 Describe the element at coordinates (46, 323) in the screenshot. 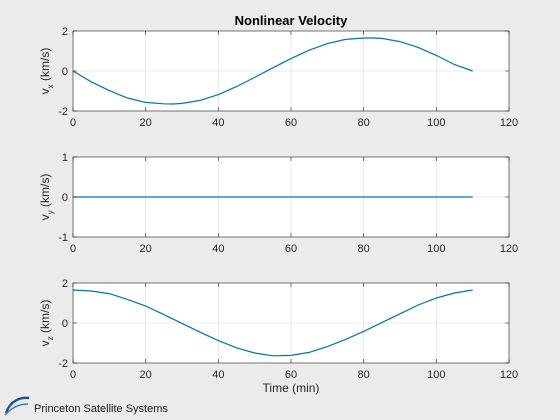

I see `y-axis-label: vz (km/s)` at that location.